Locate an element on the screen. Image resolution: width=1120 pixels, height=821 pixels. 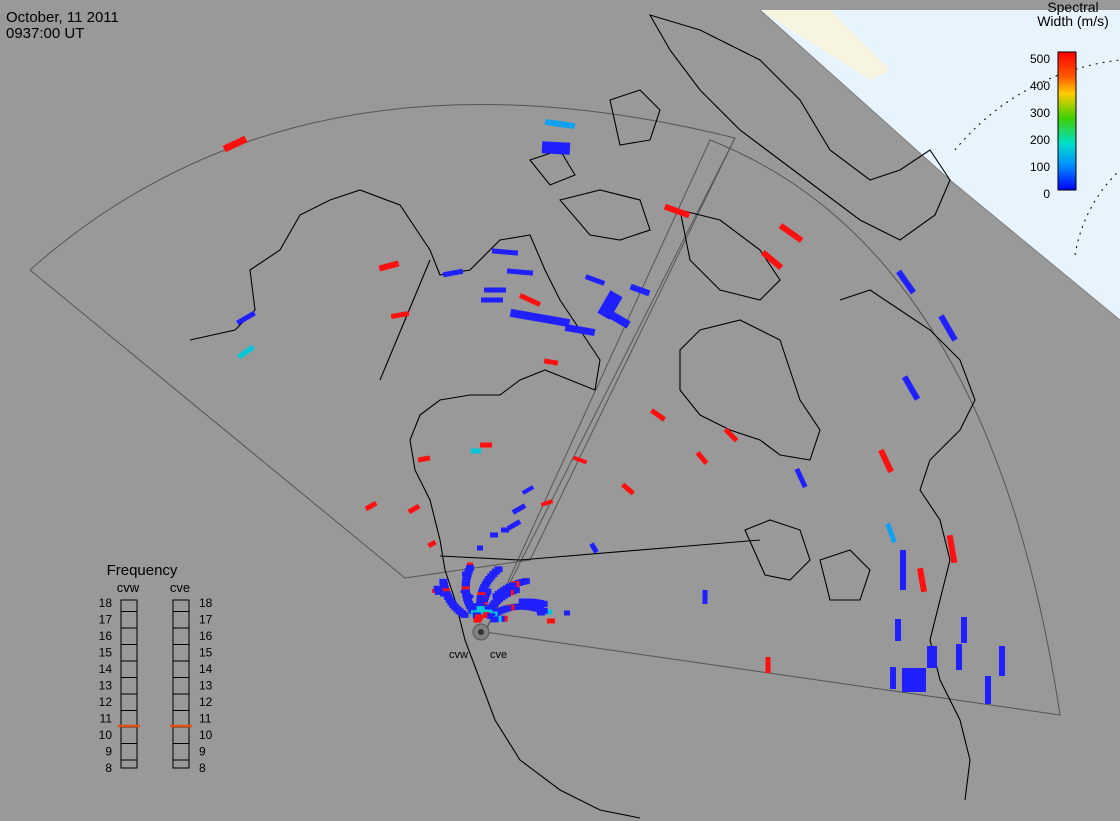
frequency-column-cve is located at coordinates (181, 684).